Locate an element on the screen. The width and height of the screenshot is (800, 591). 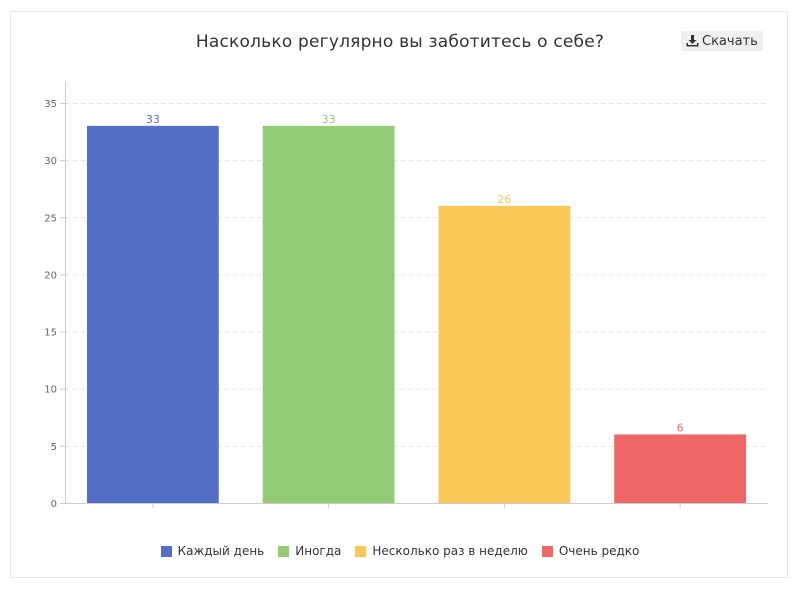
download-button: Скачать is located at coordinates (722, 41).